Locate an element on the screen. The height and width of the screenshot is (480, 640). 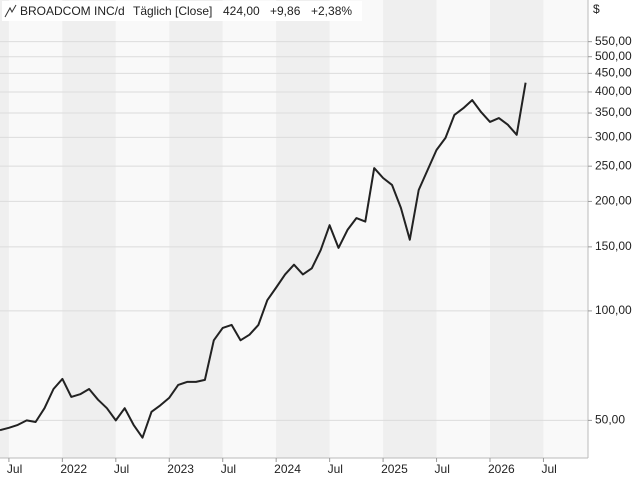
chart-icon is located at coordinates (10, 11).